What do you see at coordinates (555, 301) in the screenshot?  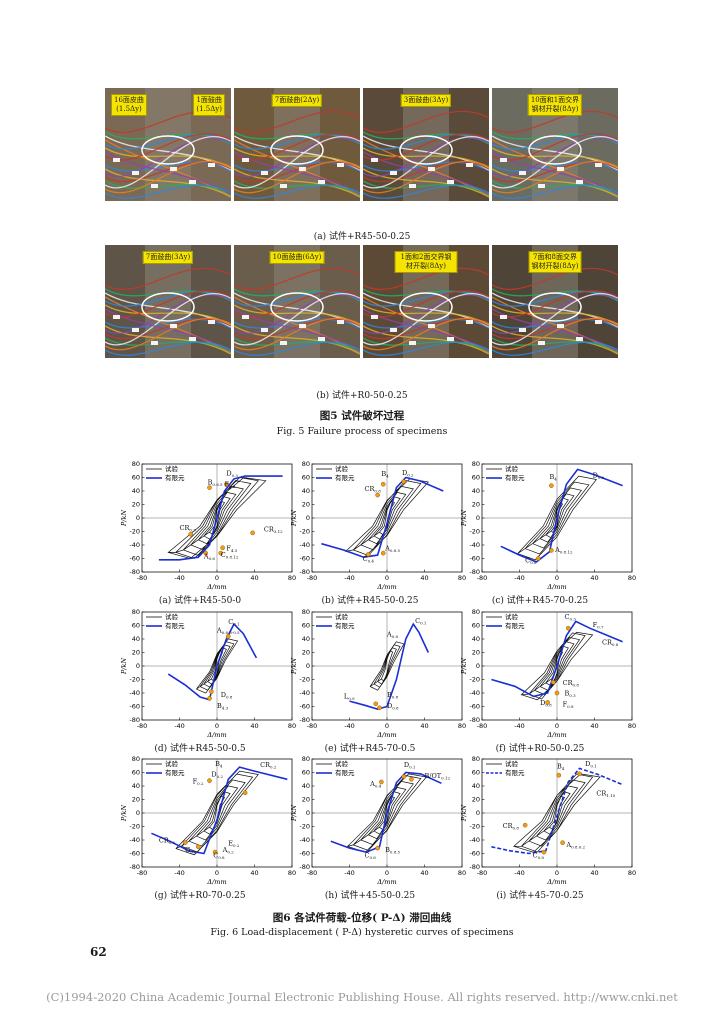 I see `specimen-photo-image` at bounding box center [555, 301].